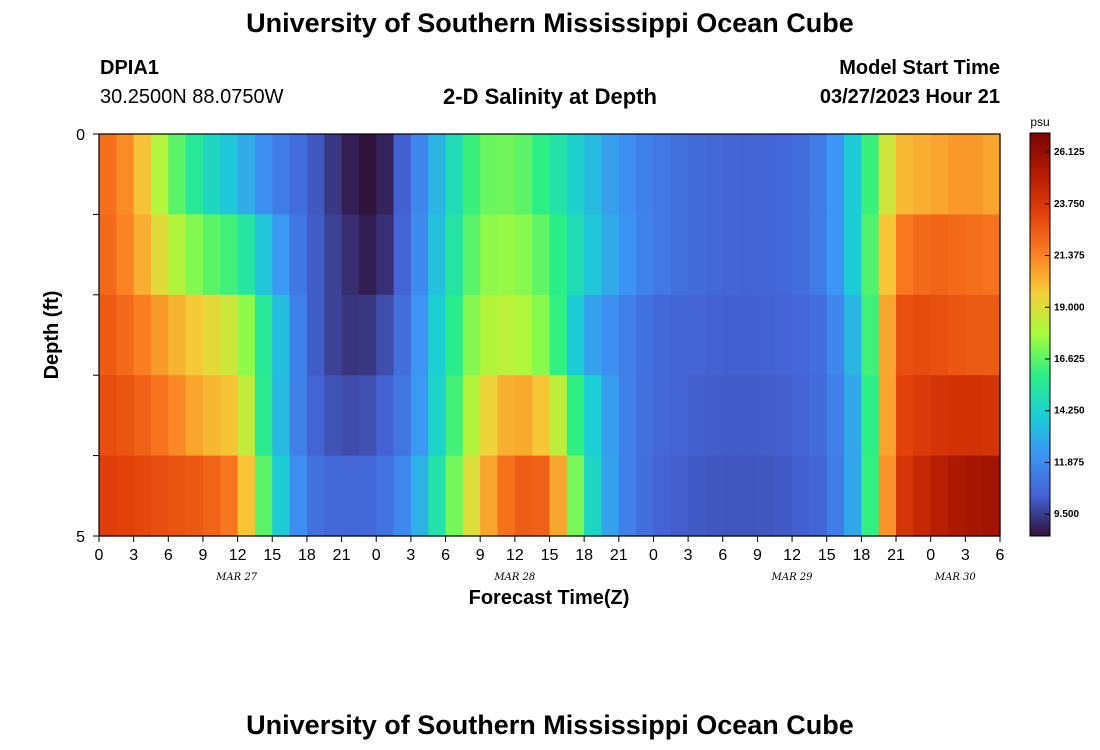 Image resolution: width=1100 pixels, height=750 pixels. What do you see at coordinates (52, 335) in the screenshot?
I see `y-axis-label: Depth (ft)` at bounding box center [52, 335].